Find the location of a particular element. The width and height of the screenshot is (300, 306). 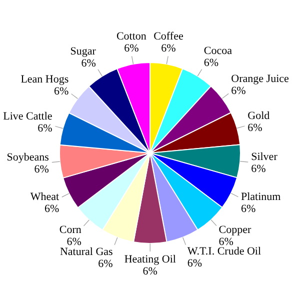

slice-label: Corn is located at coordinates (70, 230).